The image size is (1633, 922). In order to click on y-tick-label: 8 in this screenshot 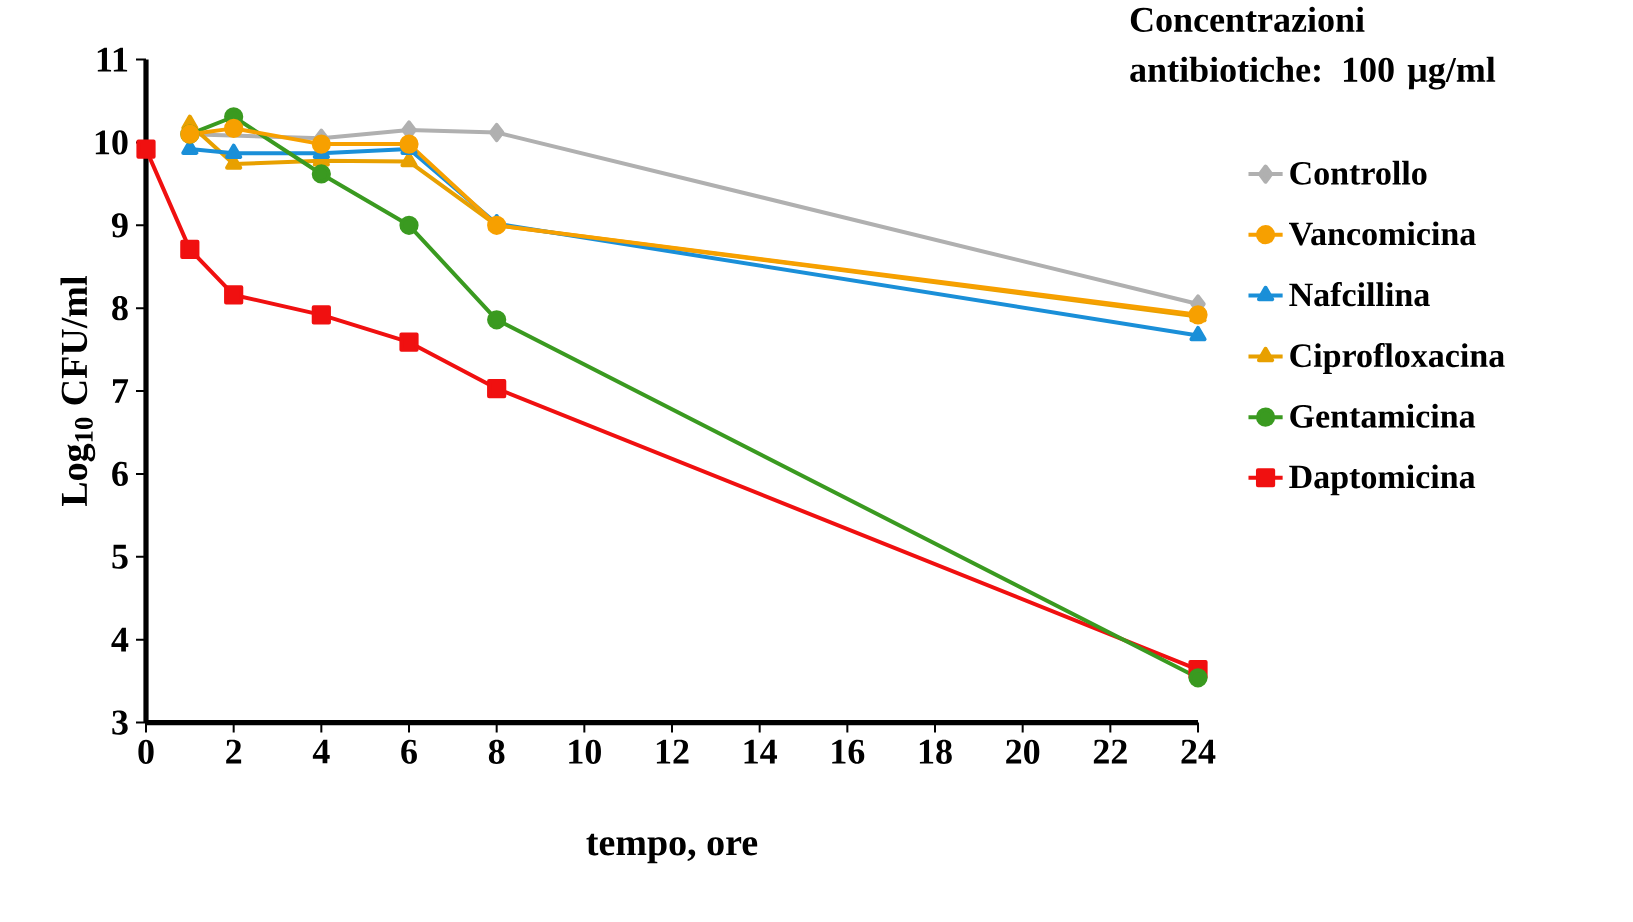, I will do `click(120, 308)`.